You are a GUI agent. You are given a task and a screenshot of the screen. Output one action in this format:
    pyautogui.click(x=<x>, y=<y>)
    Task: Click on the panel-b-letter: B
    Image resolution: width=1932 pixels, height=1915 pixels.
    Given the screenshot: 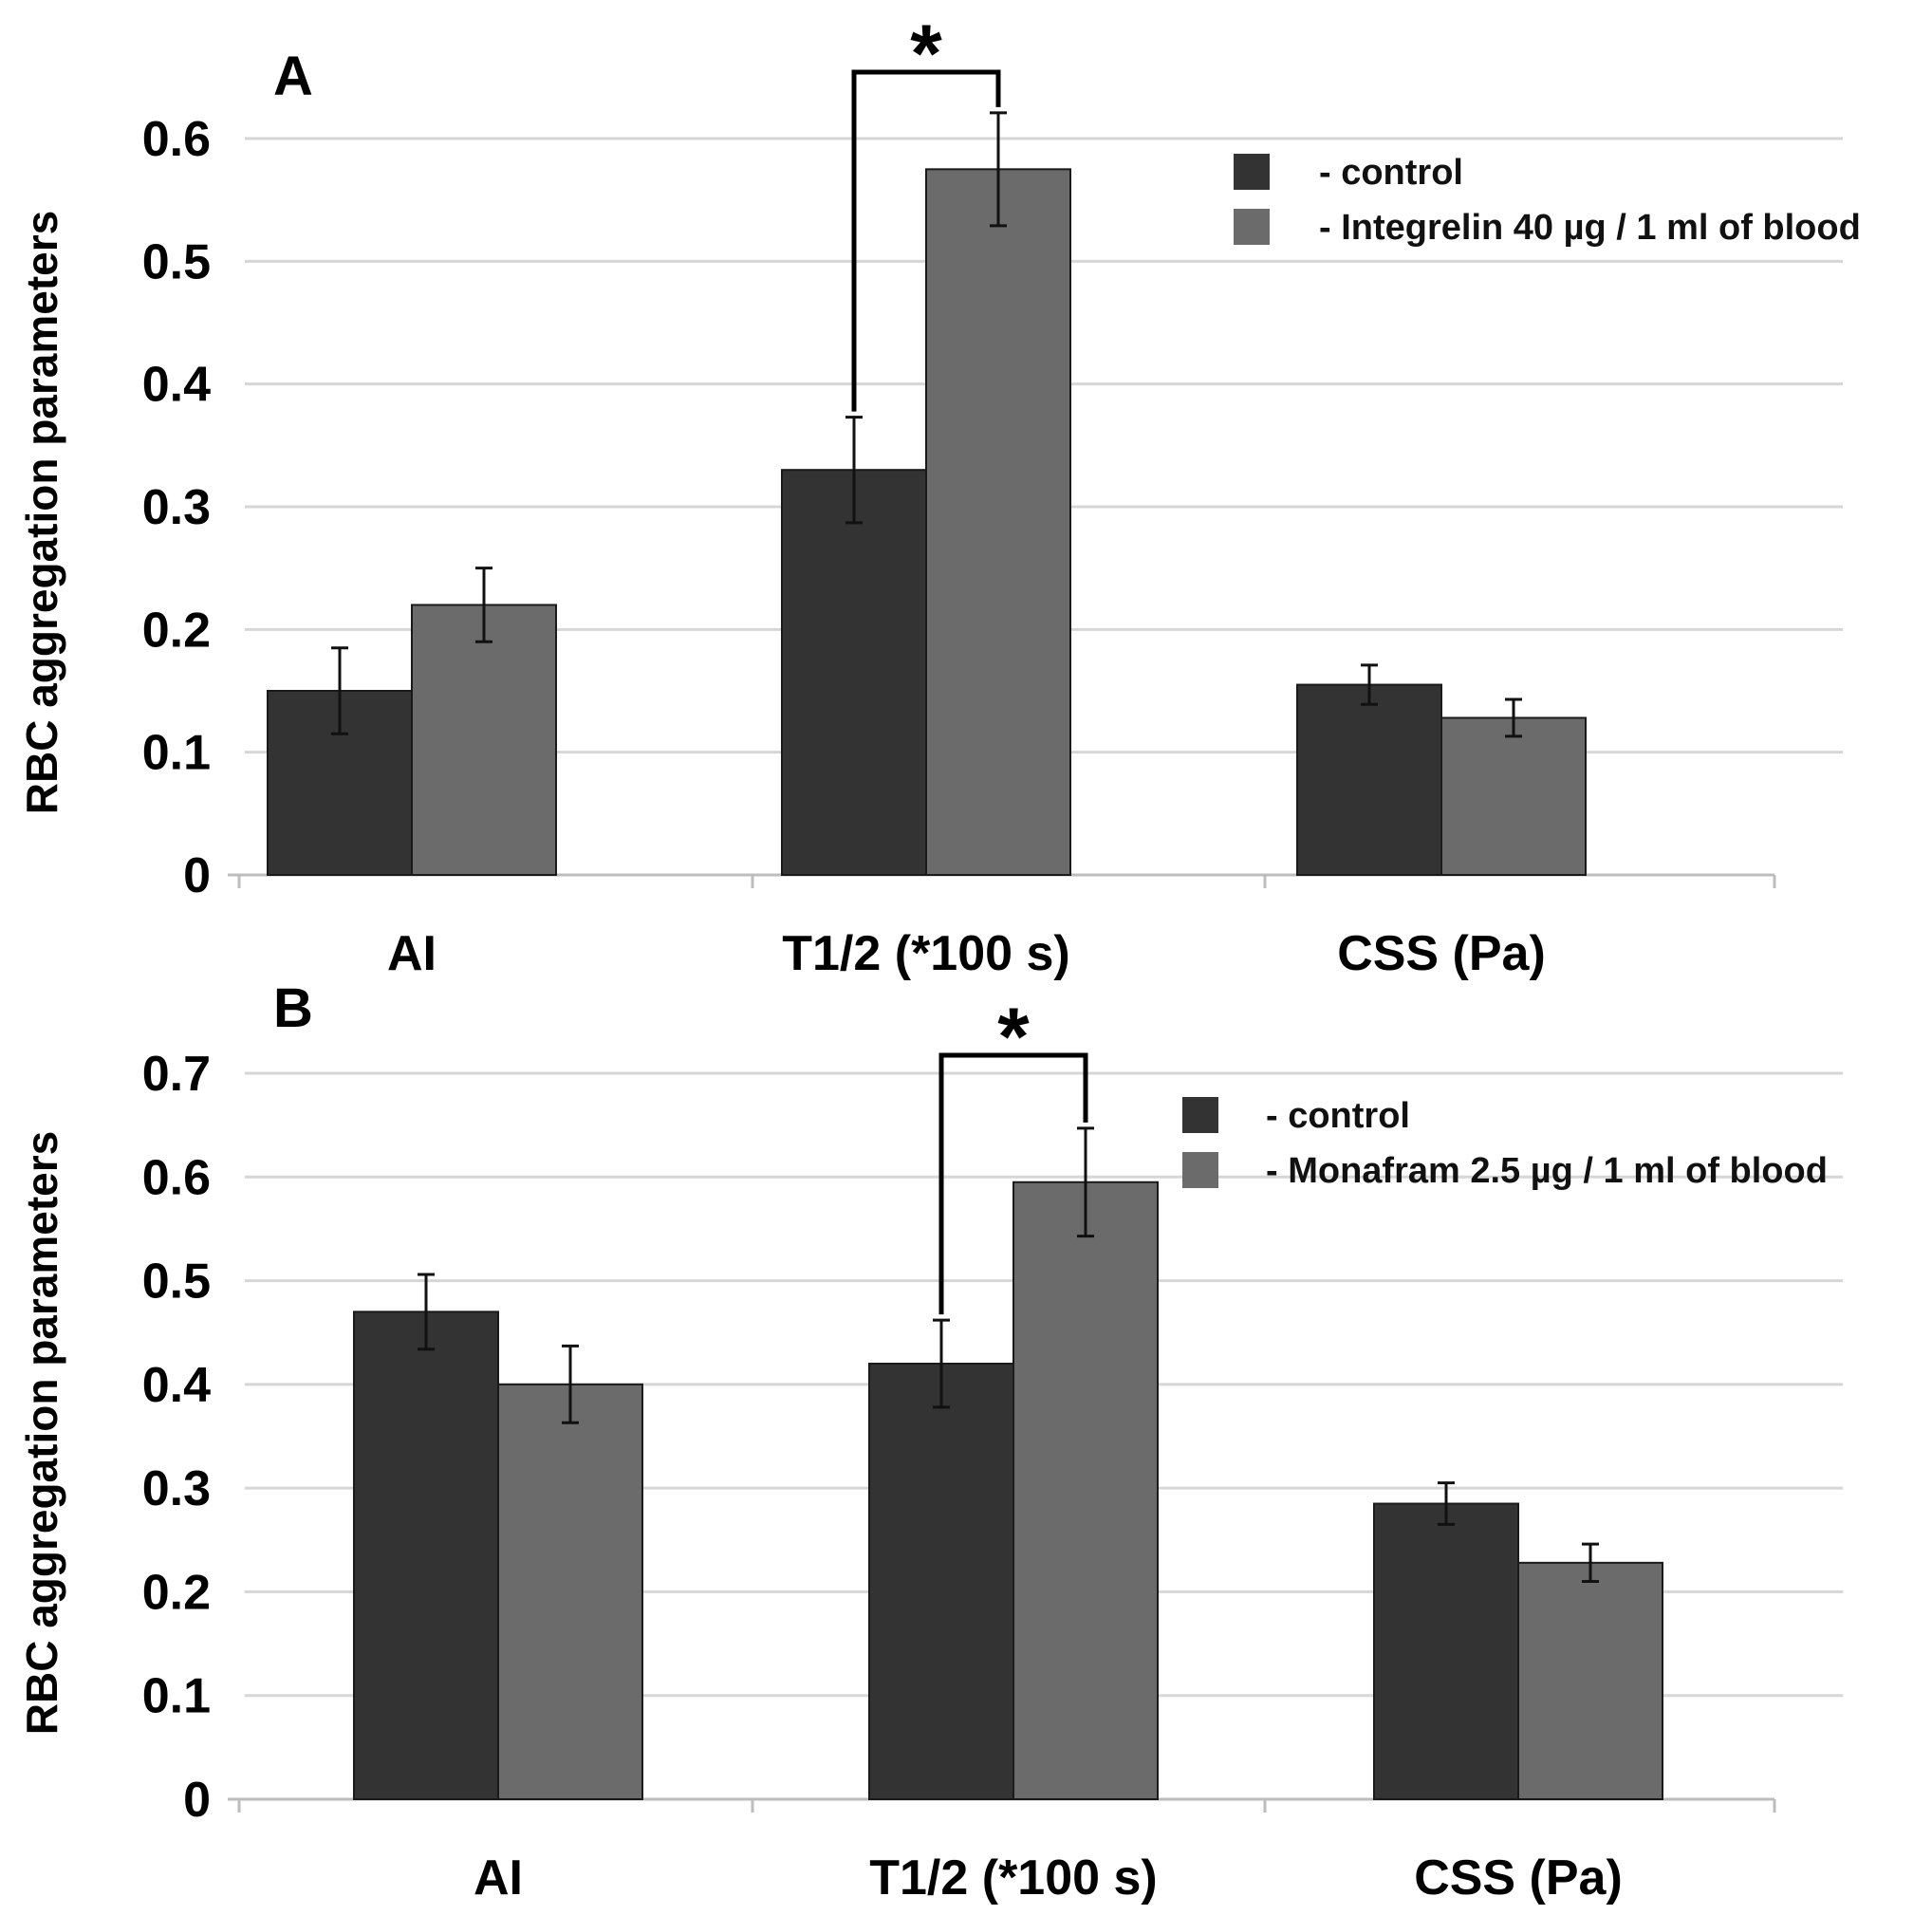 What is the action you would take?
    pyautogui.click(x=293, y=1008)
    